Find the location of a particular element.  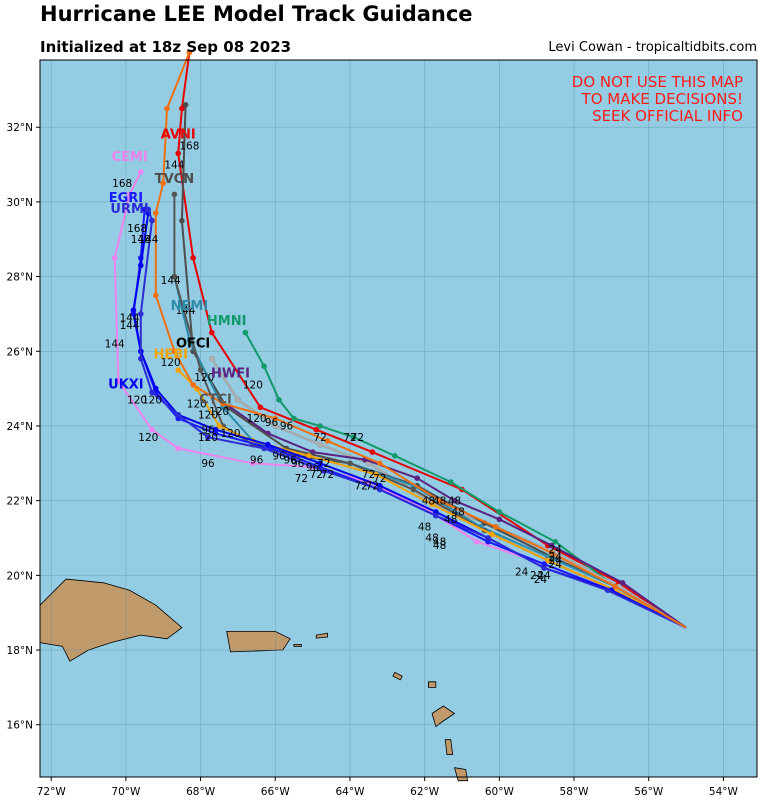

lon-tick-label: 64°W is located at coordinates (350, 792).